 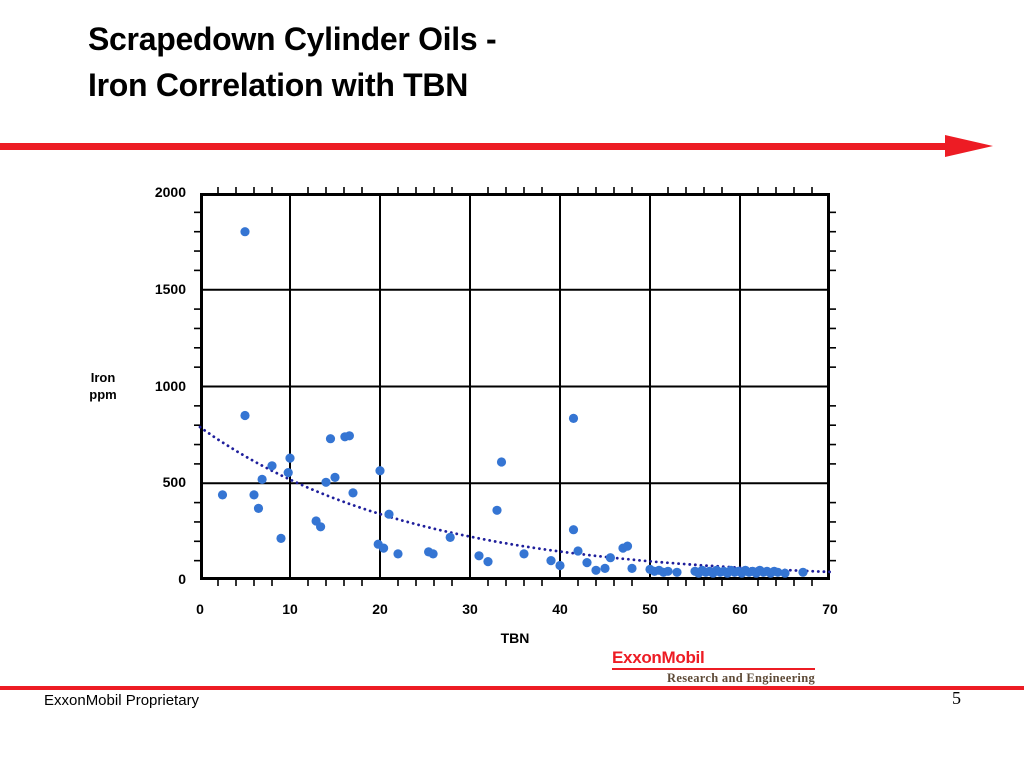 What do you see at coordinates (122, 700) in the screenshot?
I see `proprietary-notice: ExxonMobil Proprietary` at bounding box center [122, 700].